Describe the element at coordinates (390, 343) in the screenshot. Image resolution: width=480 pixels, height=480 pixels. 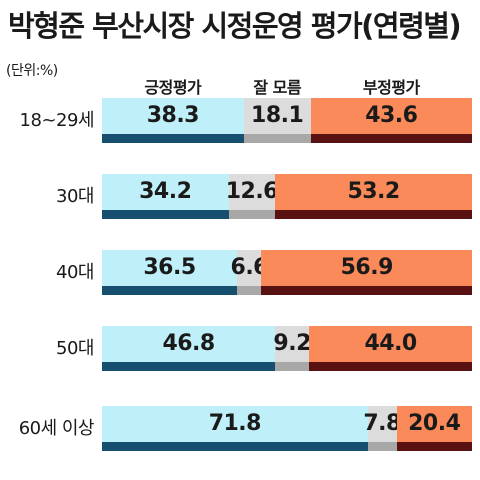
I see `value-label-negative: 44.0` at that location.